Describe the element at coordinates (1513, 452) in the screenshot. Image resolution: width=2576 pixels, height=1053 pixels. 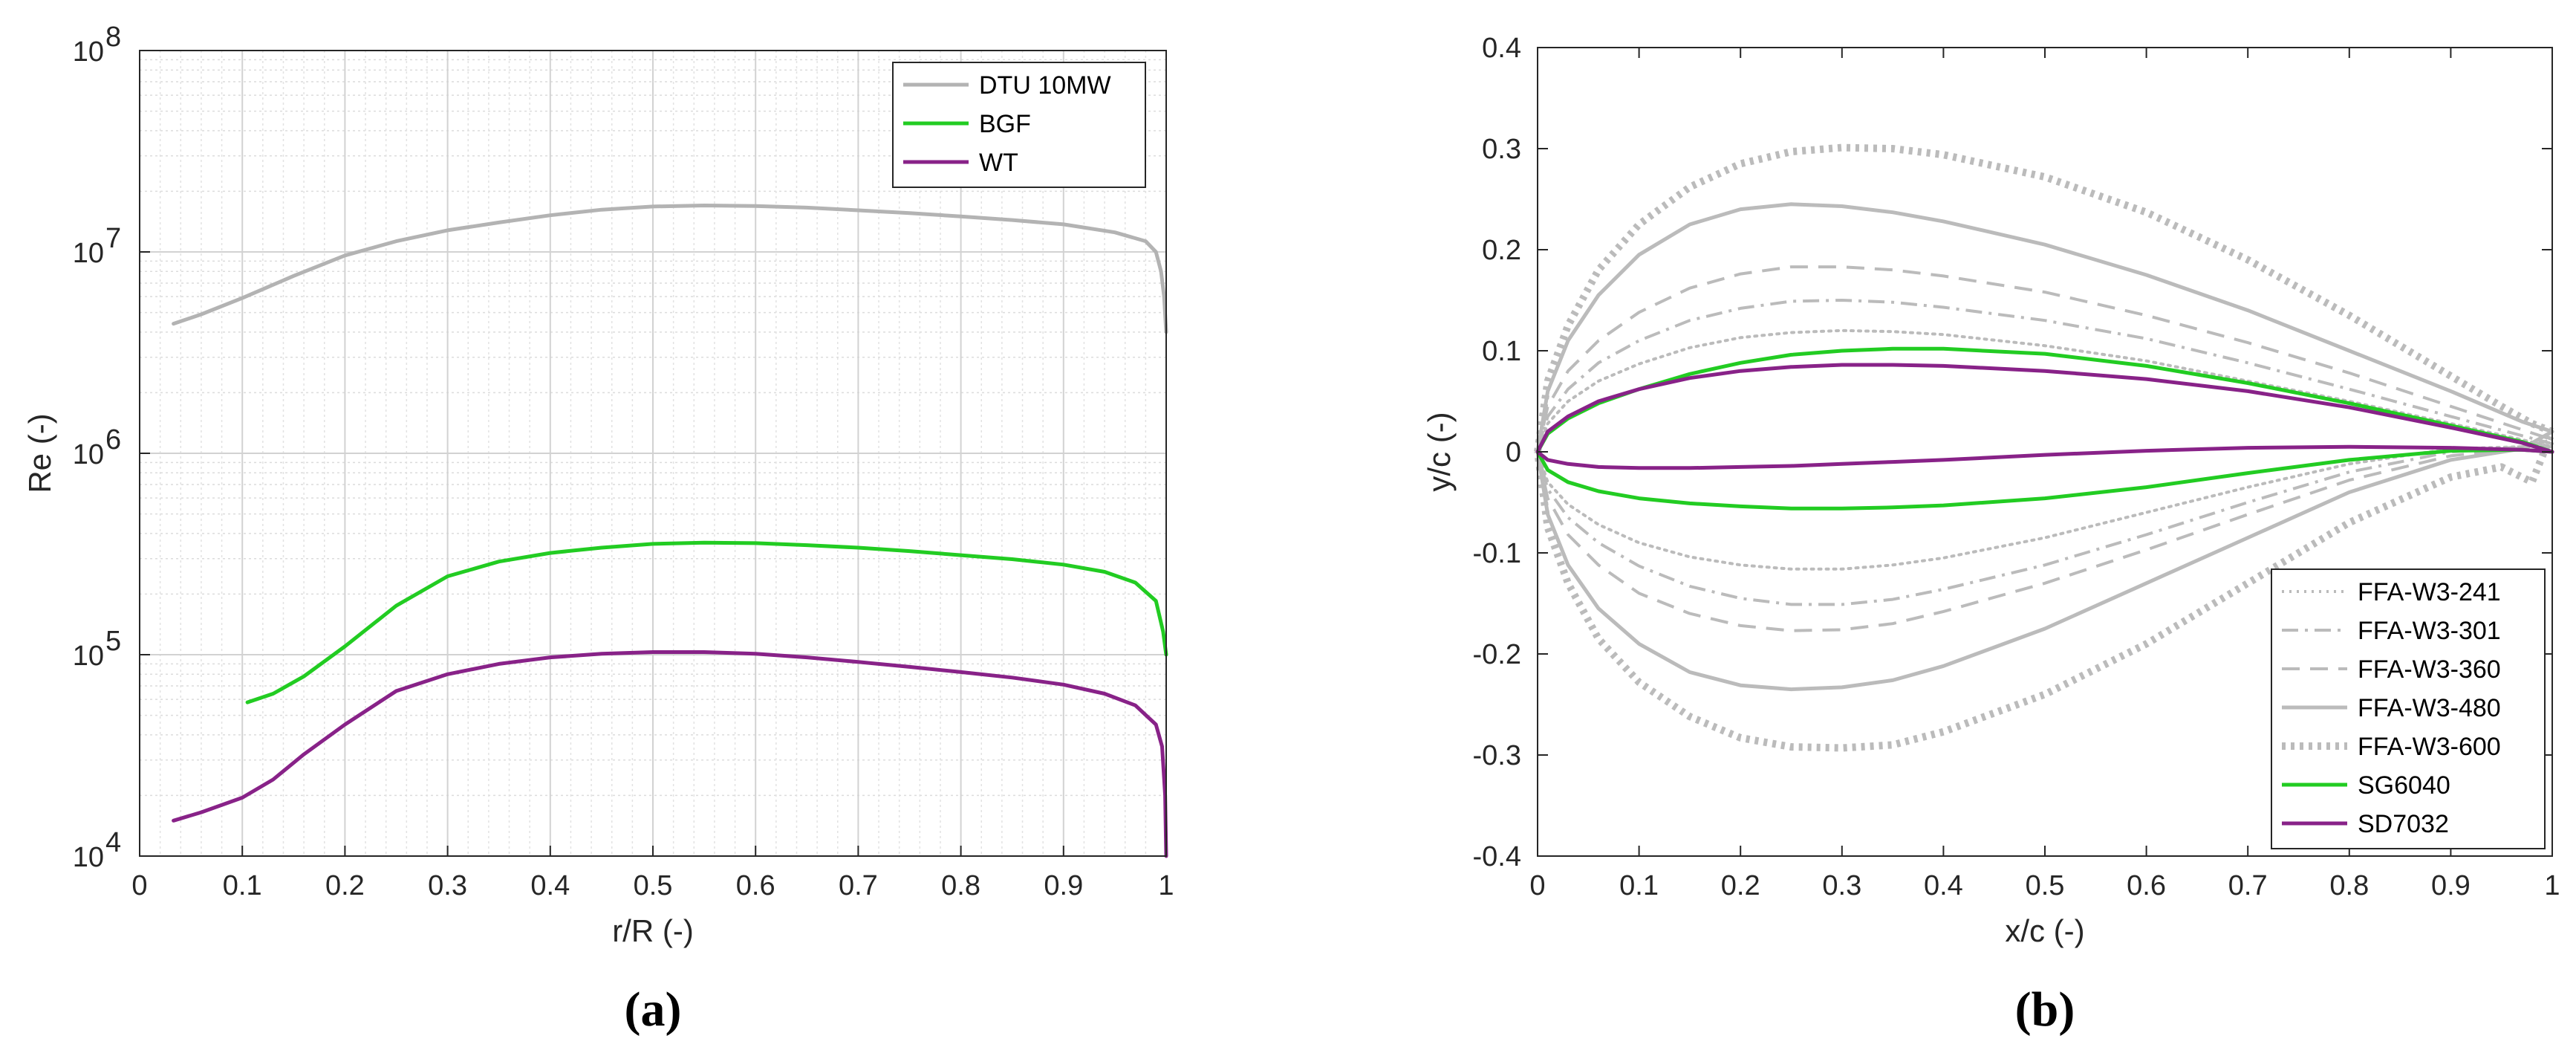
I see `y-tick-label: 0` at that location.